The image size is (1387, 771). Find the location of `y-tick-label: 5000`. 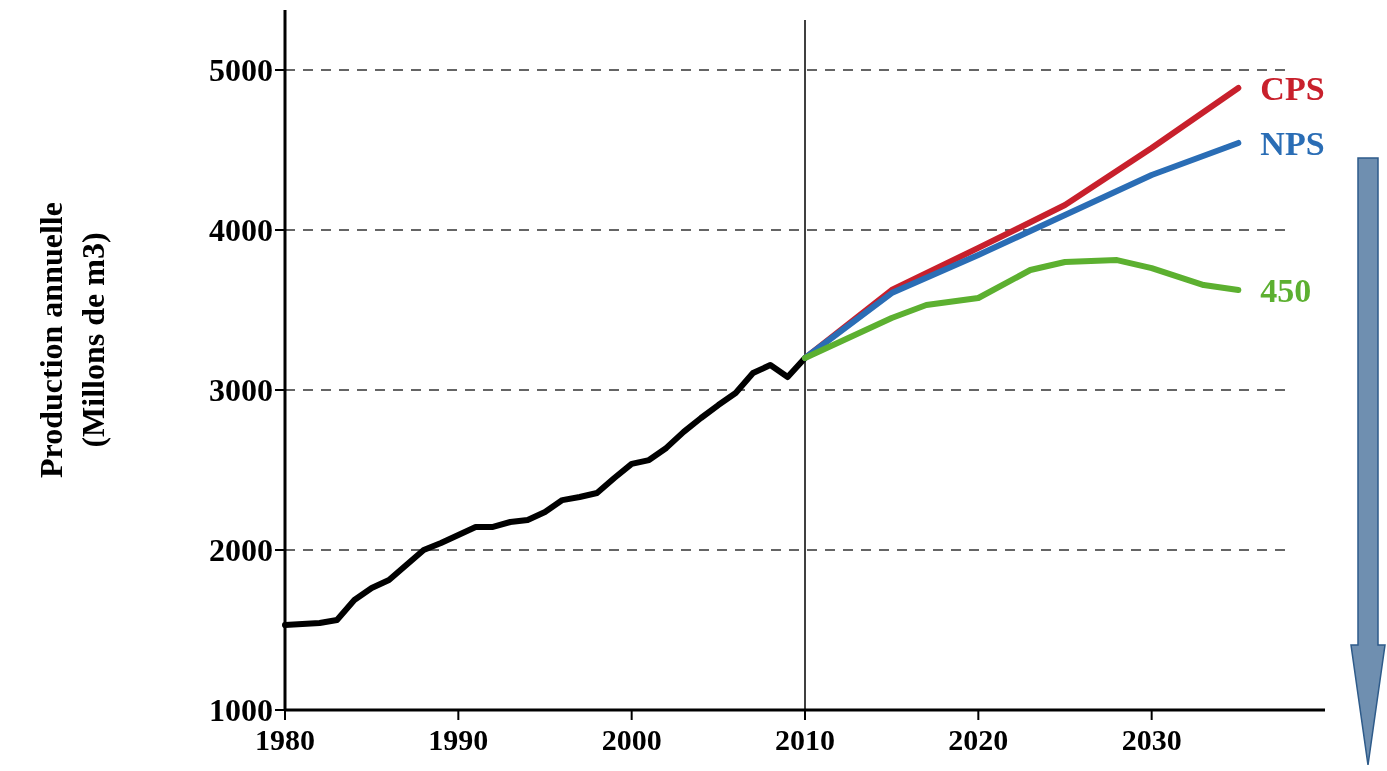

y-tick-label: 5000 is located at coordinates (241, 70).